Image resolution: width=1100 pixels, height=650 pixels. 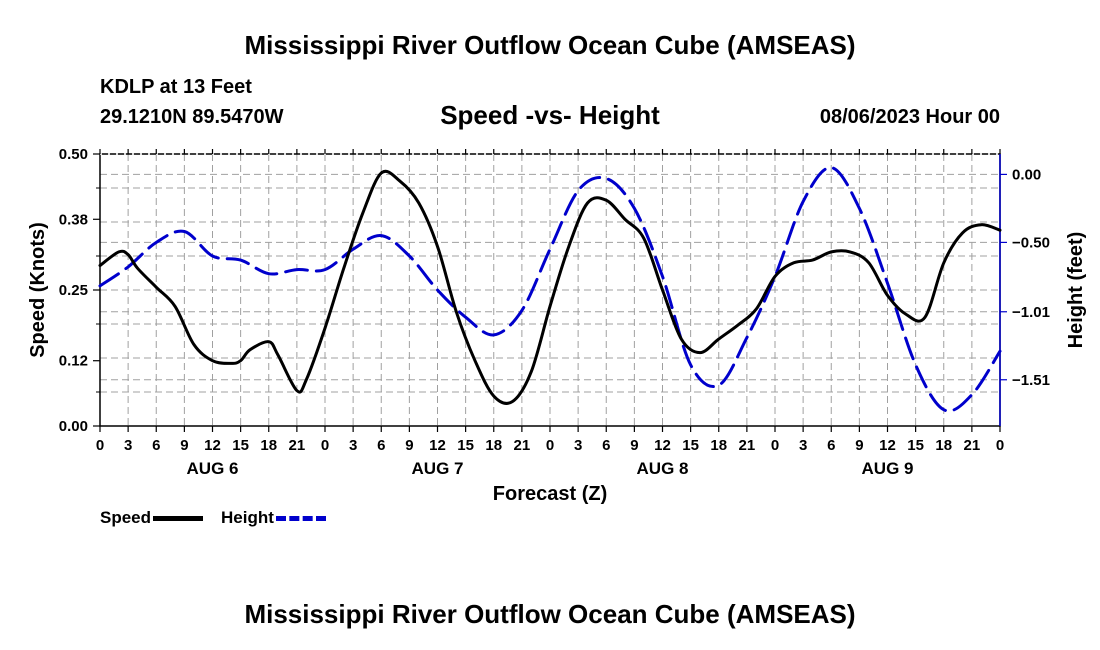 What do you see at coordinates (178, 518) in the screenshot?
I see `legend-speed-swatch` at bounding box center [178, 518].